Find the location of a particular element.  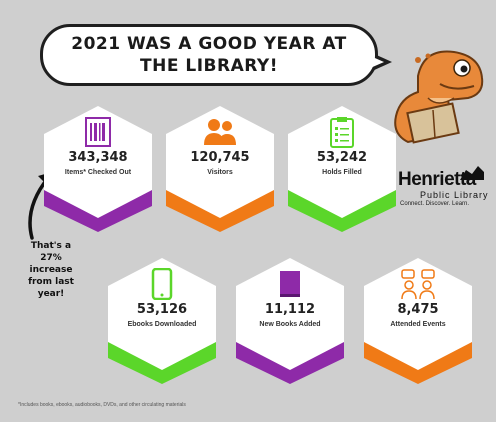

stat-attended-events: 8,475 Attended Events is located at coordinates (418, 321).